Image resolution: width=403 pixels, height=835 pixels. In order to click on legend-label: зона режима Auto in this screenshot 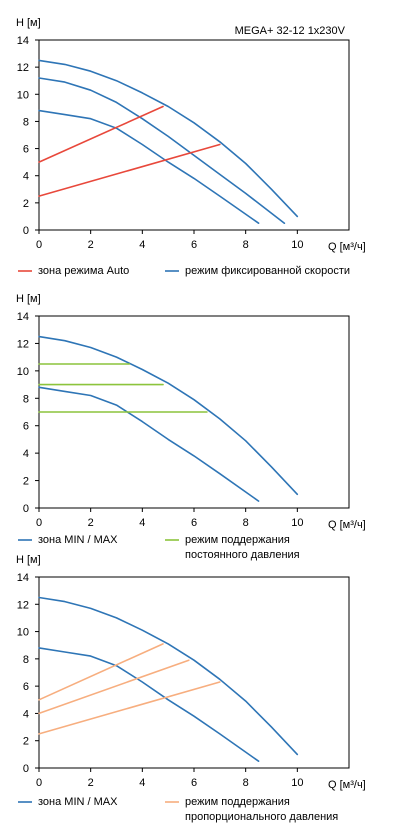, I will do `click(83, 271)`.